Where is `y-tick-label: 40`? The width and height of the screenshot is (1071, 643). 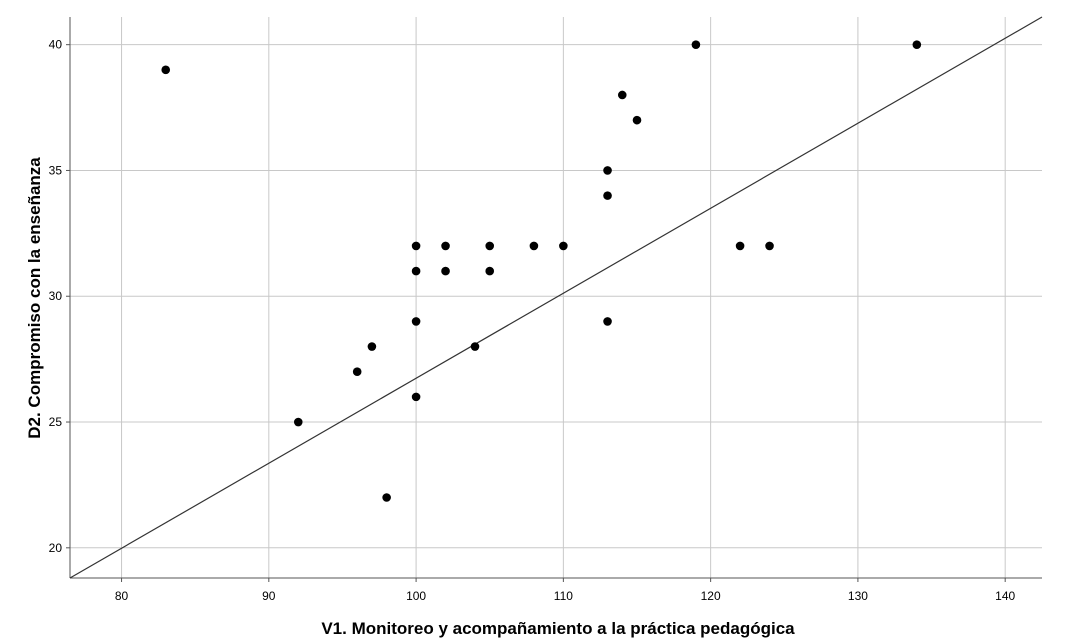 y-tick-label: 40 is located at coordinates (56, 45).